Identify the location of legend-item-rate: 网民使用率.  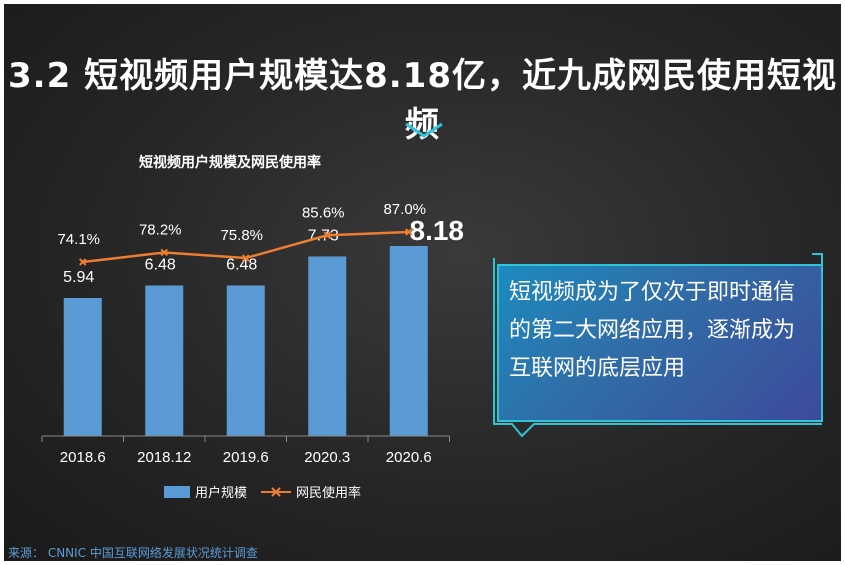
(311, 491).